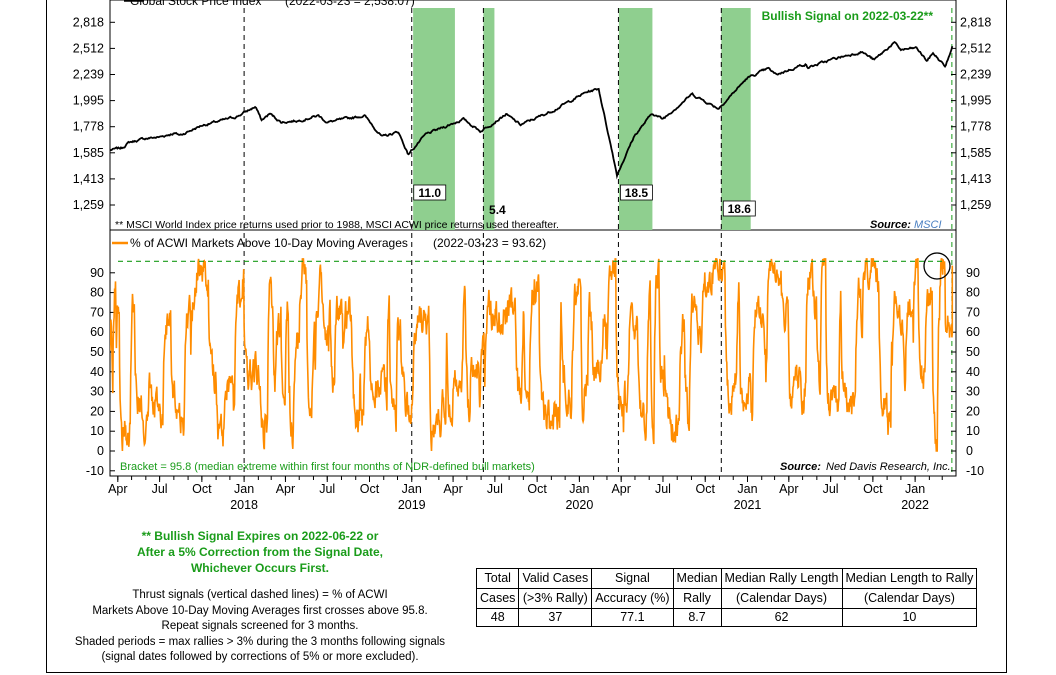 The width and height of the screenshot is (1056, 675). Describe the element at coordinates (260, 568) in the screenshot. I see `expiry-line-3: Whichever Occurs First.` at that location.